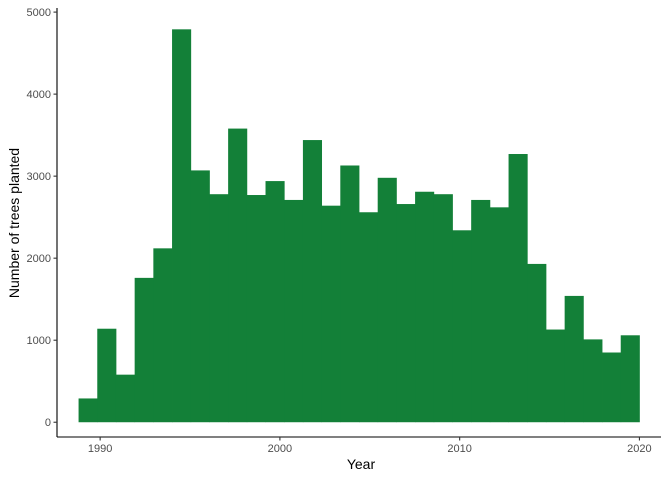 This screenshot has width=672, height=480. Describe the element at coordinates (639, 449) in the screenshot. I see `x-tick-label: 2020` at that location.